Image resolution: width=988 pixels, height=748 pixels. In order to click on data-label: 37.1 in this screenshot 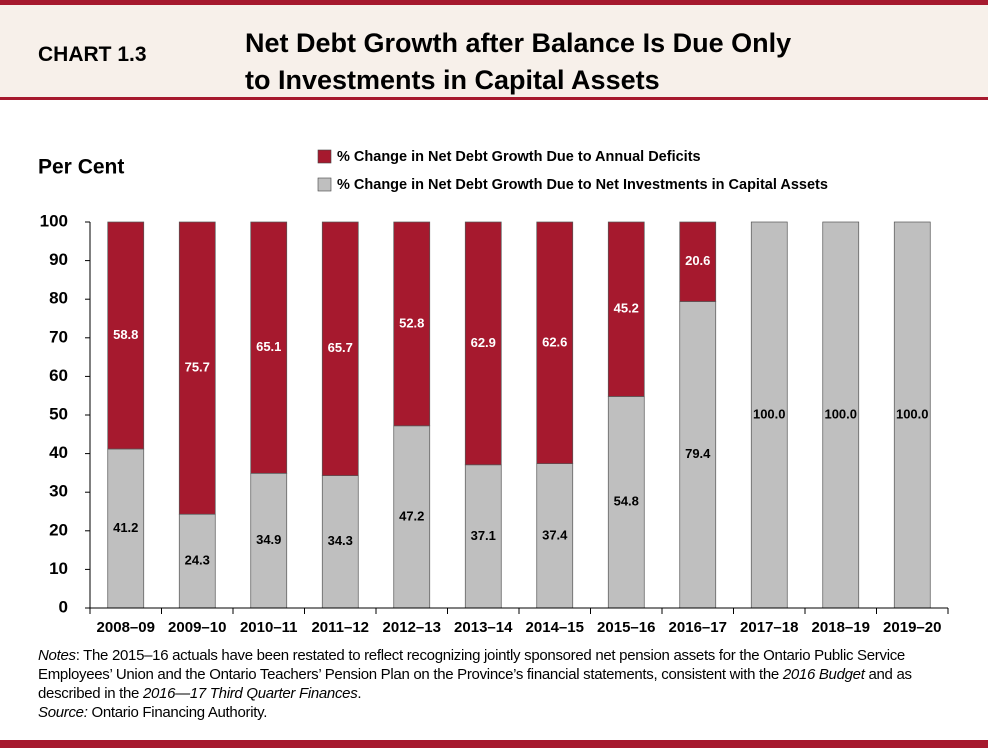, I will do `click(483, 535)`.